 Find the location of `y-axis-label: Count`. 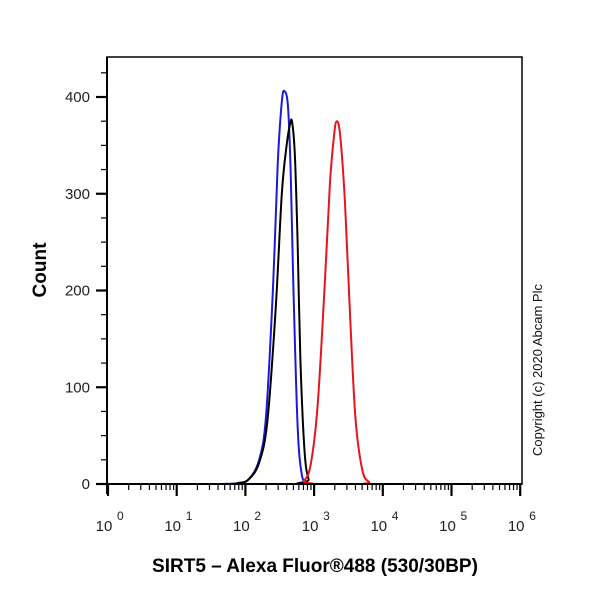

y-axis-label: Count is located at coordinates (40, 270).